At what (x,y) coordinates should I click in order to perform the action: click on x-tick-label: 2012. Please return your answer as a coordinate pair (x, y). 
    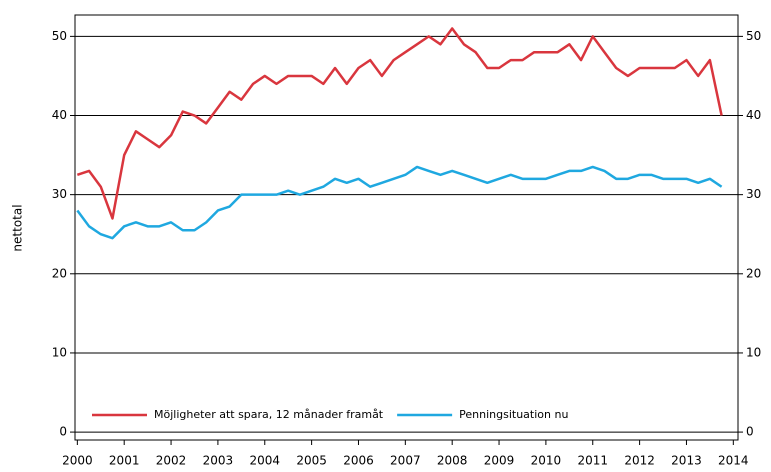
    Looking at the image, I should click on (639, 461).